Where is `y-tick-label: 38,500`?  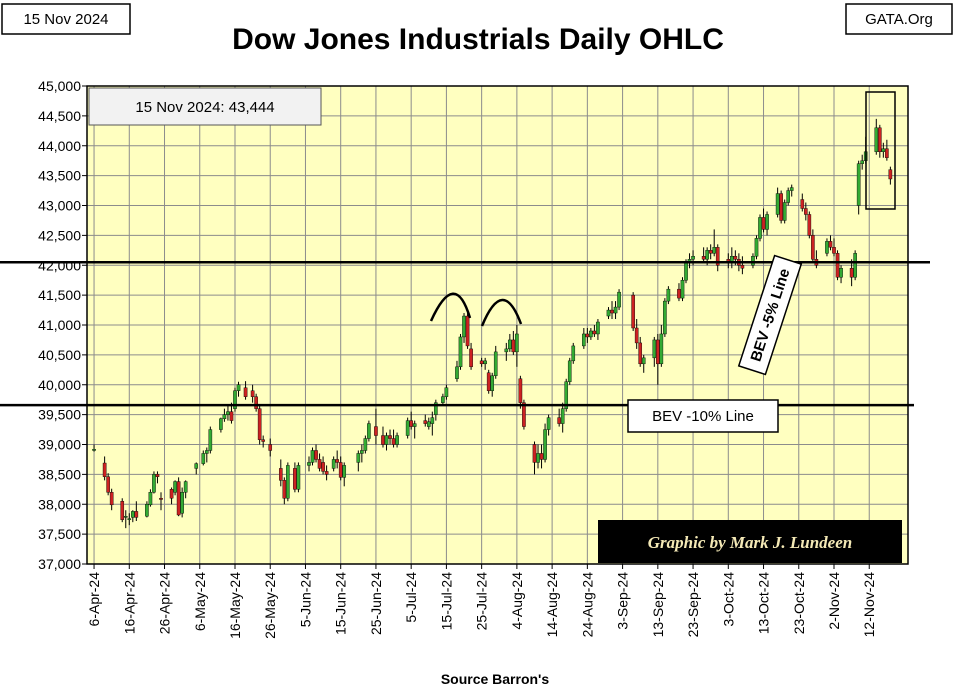 y-tick-label: 38,500 is located at coordinates (59, 474).